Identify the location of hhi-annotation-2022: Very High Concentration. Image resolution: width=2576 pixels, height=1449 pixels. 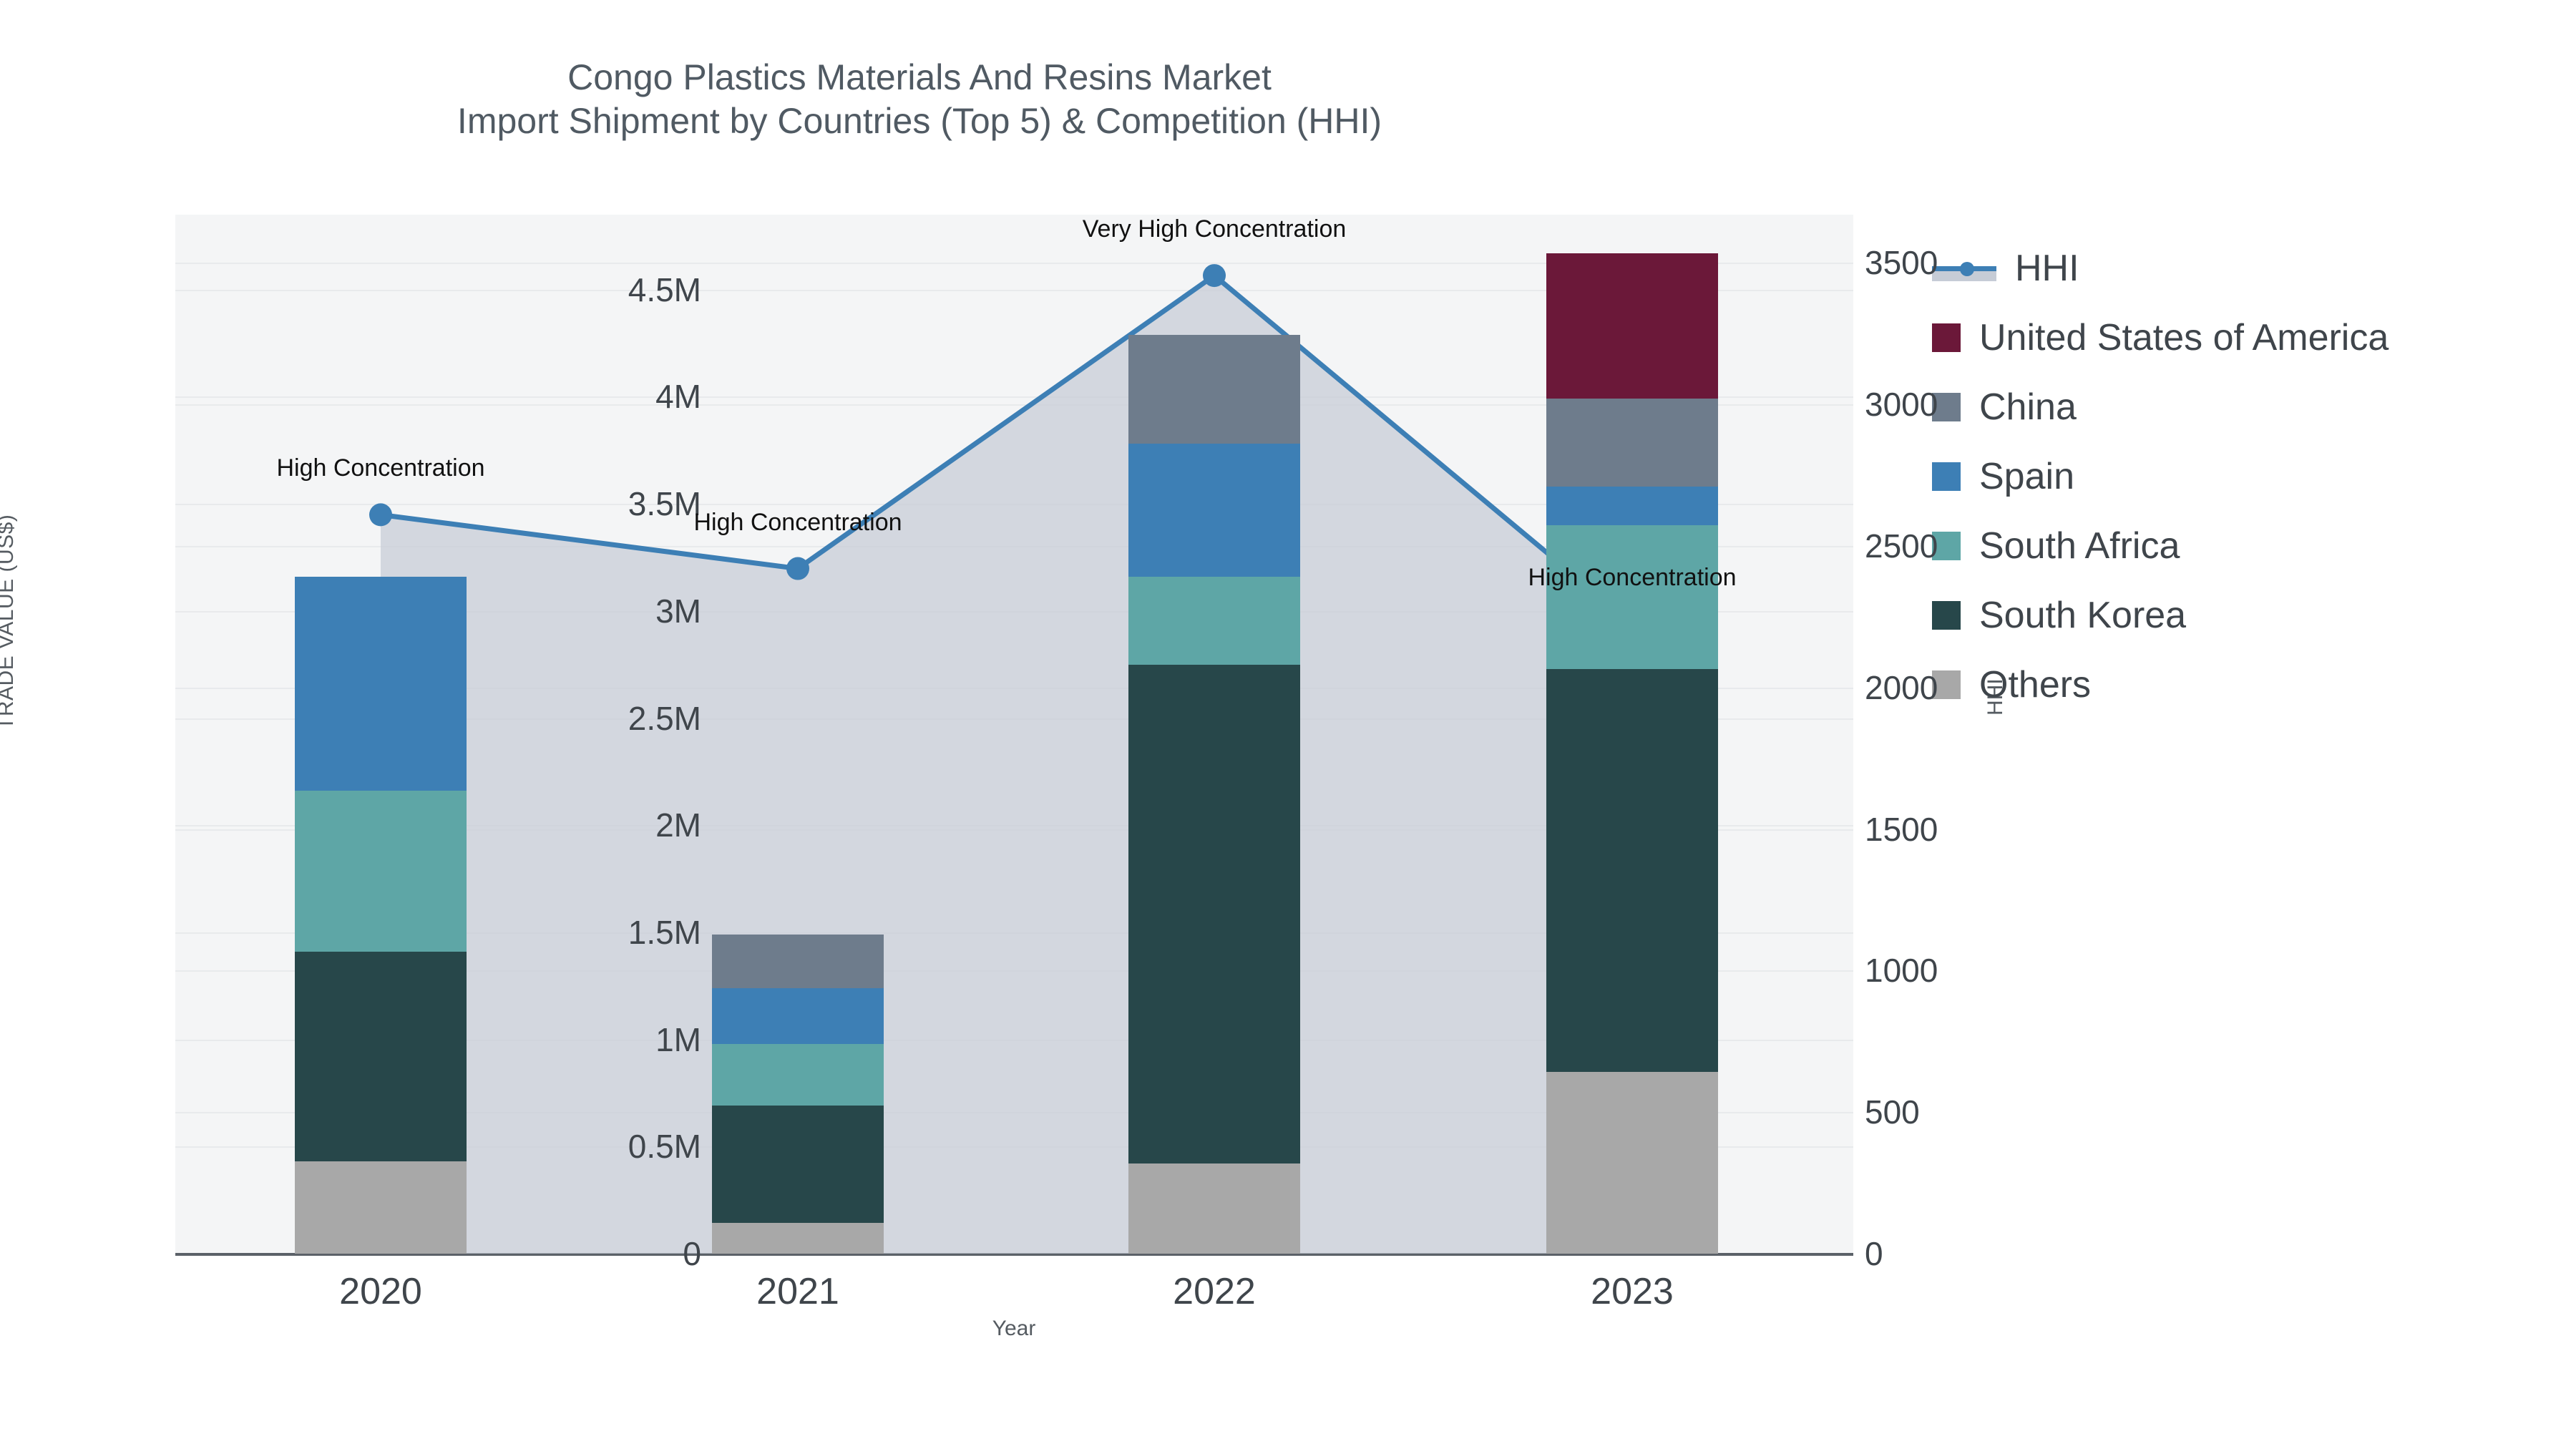
(1214, 229).